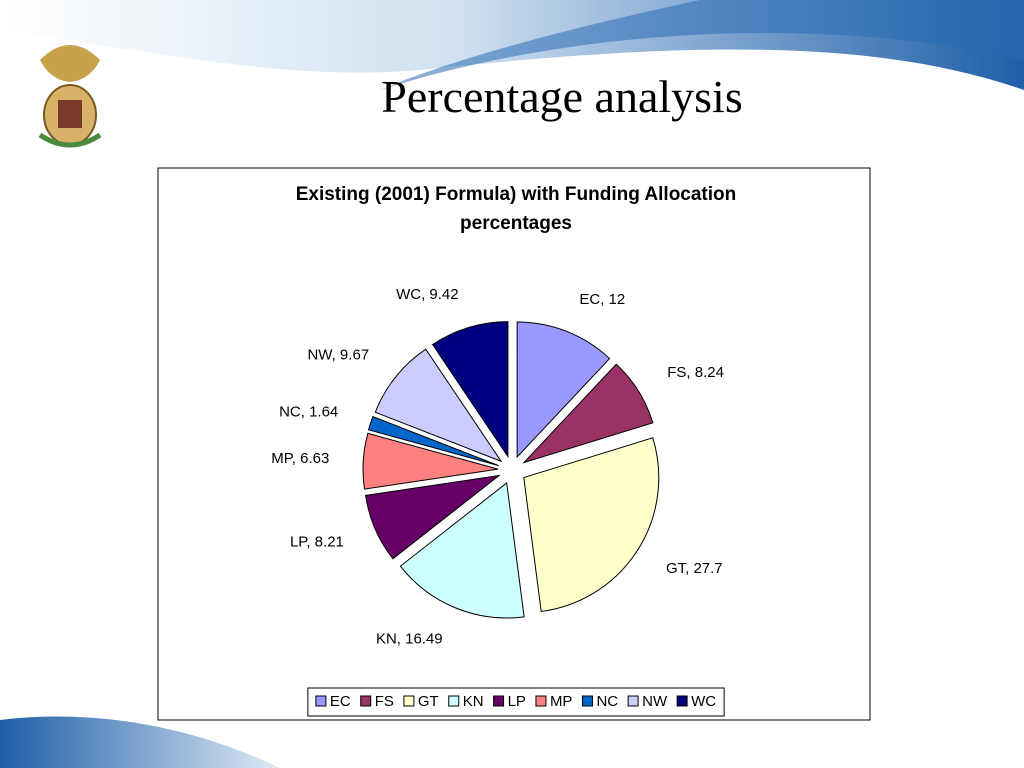  Describe the element at coordinates (140, 742) in the screenshot. I see `footer-swoosh` at that location.